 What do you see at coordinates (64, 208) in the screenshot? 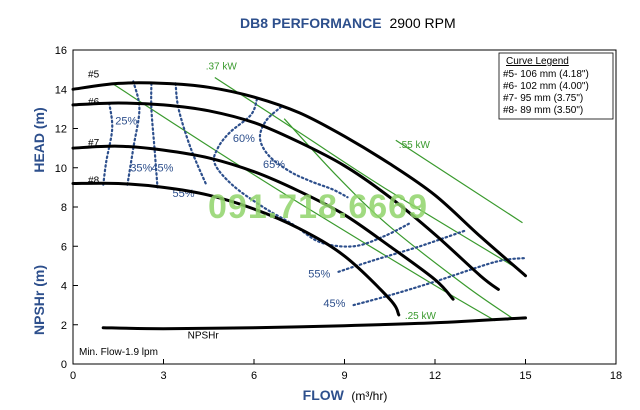
I see `y-tick-label: 8` at bounding box center [64, 208].